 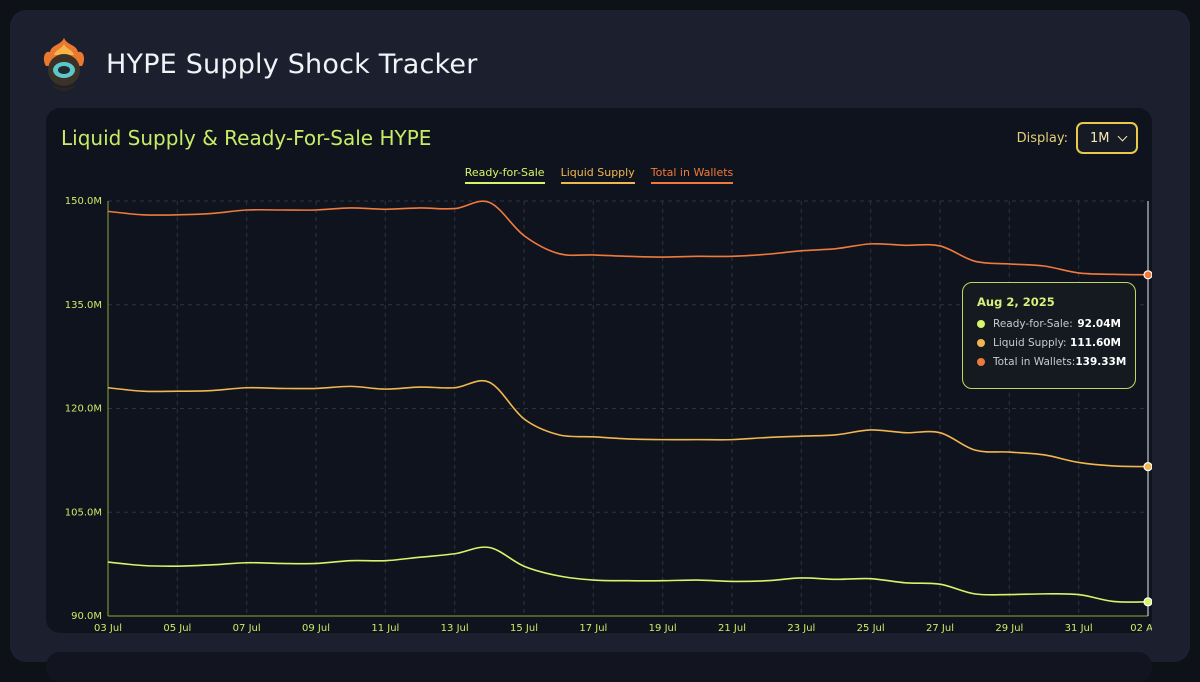 What do you see at coordinates (1033, 324) in the screenshot?
I see `tooltip-label: Ready-for-Sale:` at bounding box center [1033, 324].